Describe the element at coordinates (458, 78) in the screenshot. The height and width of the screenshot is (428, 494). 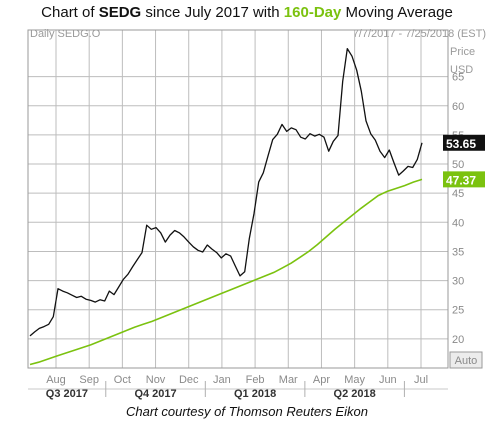
I see `y-tick-label: 65` at that location.